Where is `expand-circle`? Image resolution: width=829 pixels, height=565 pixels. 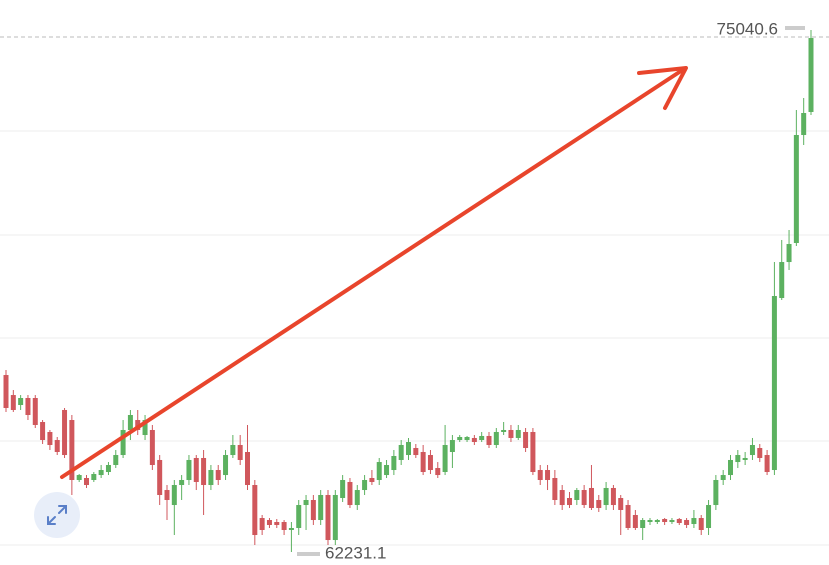
expand-circle is located at coordinates (57, 515).